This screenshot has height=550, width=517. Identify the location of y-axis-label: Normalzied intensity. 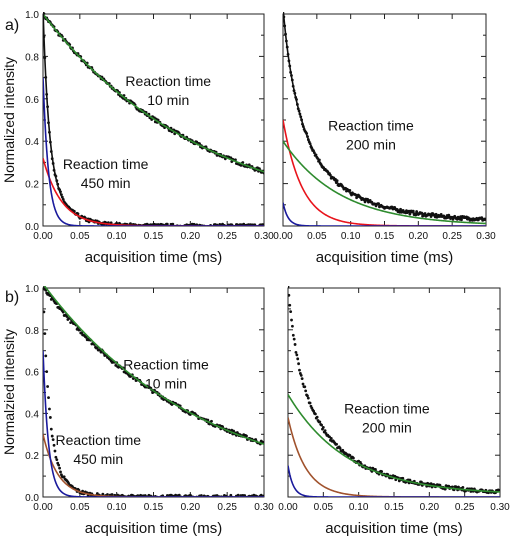
(9, 392).